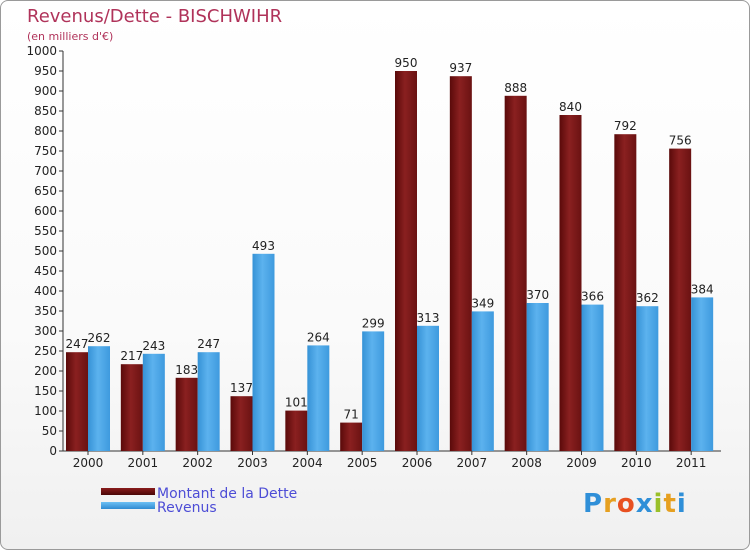 The height and width of the screenshot is (550, 750). What do you see at coordinates (77, 344) in the screenshot?
I see `data-label-dette: 247` at bounding box center [77, 344].